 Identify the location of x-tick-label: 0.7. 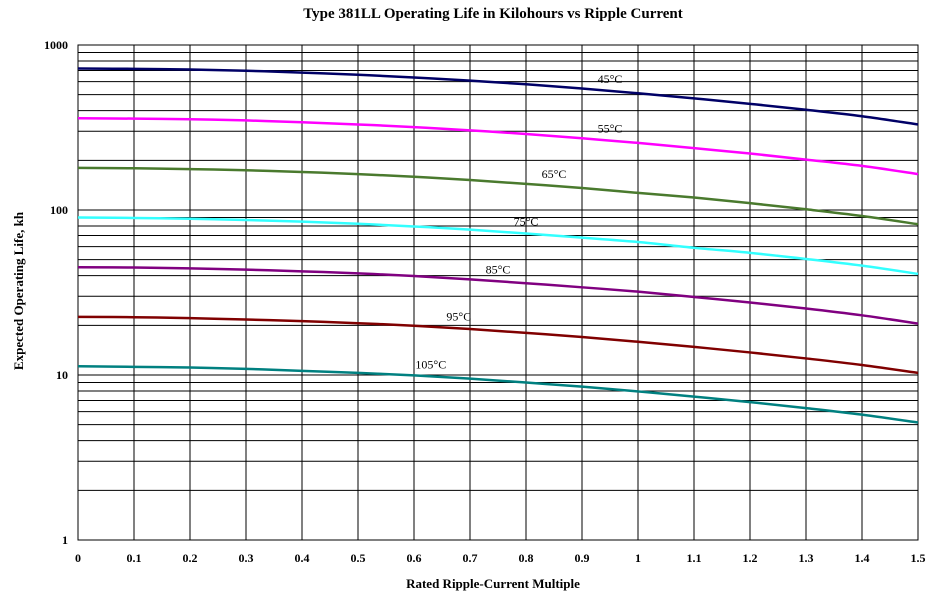
(470, 558).